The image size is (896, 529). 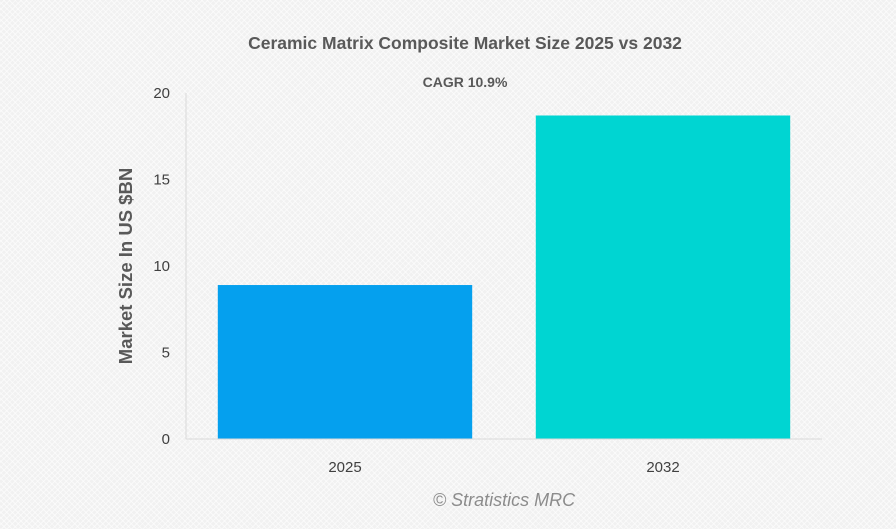 I want to click on y-tick-label: 15, so click(x=161, y=180).